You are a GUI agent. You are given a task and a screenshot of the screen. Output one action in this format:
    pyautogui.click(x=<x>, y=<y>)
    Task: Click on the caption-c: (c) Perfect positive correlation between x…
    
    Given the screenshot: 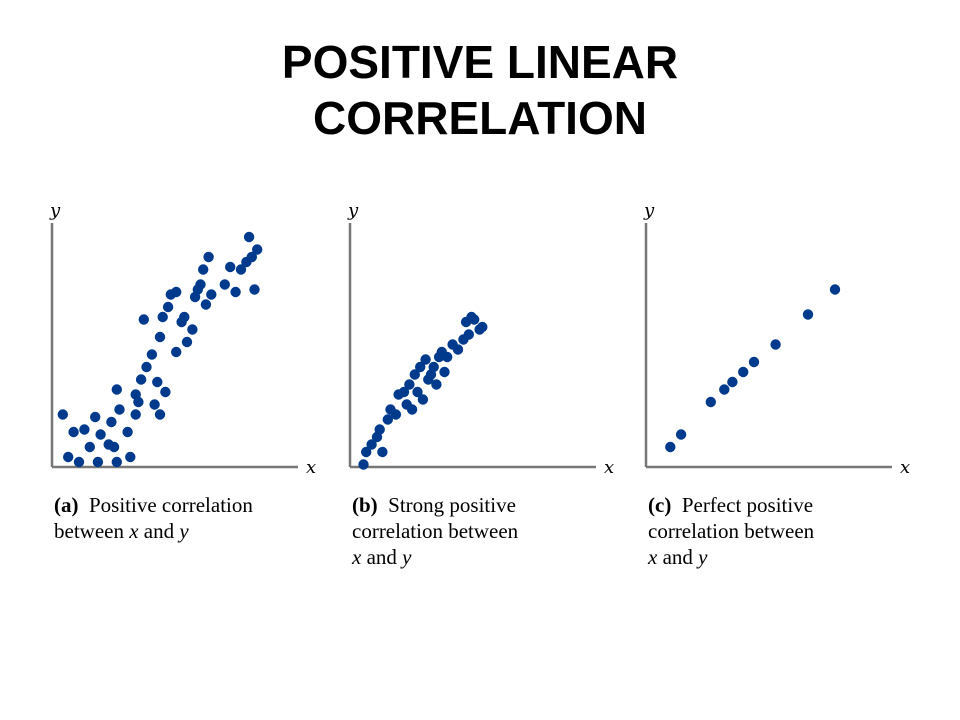 What is the action you would take?
    pyautogui.click(x=778, y=531)
    